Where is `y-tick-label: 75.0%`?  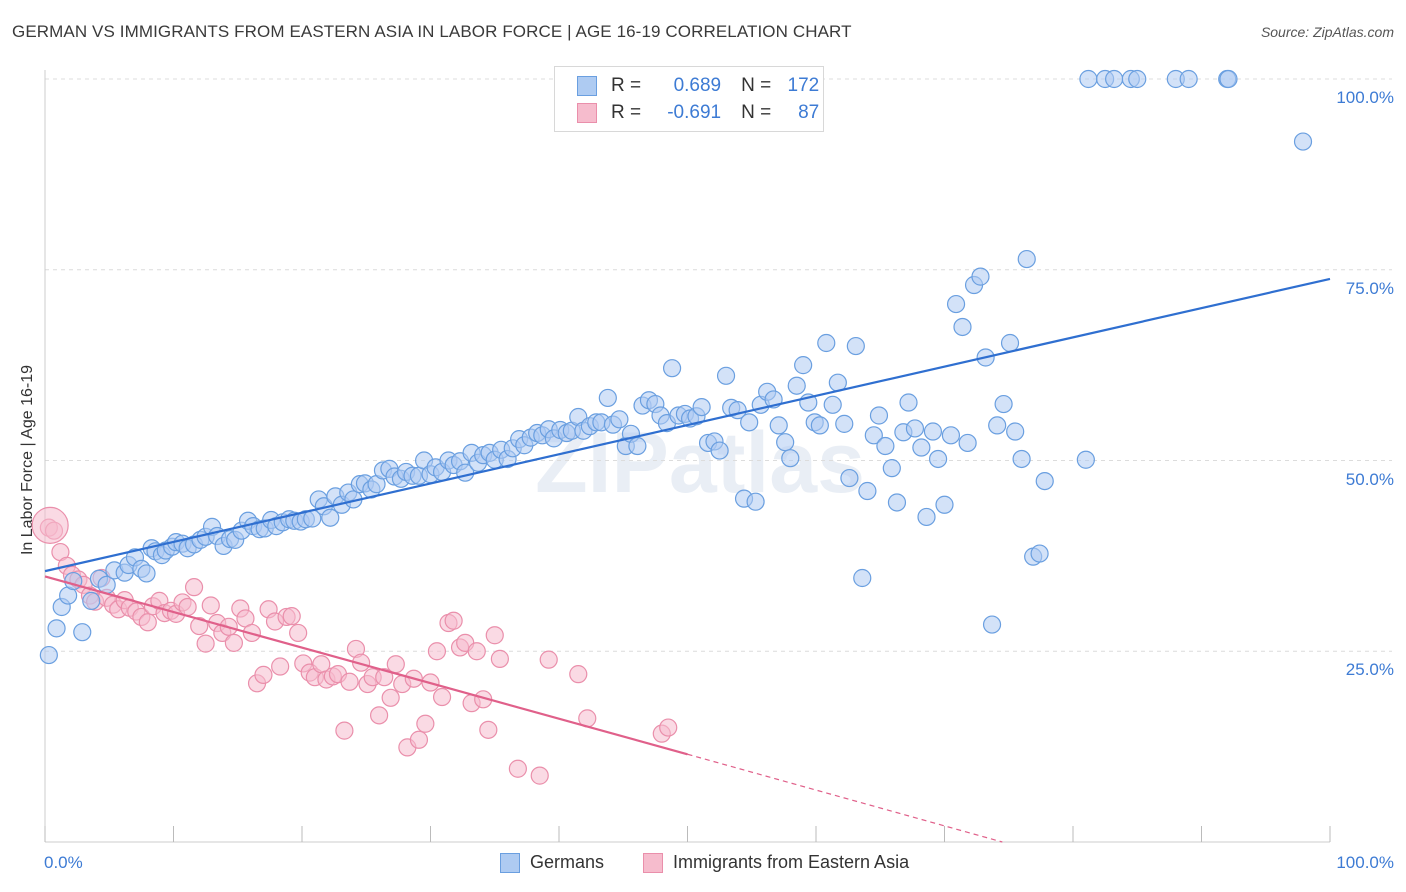
y-tick-label: 75.0% is located at coordinates (1369, 288).